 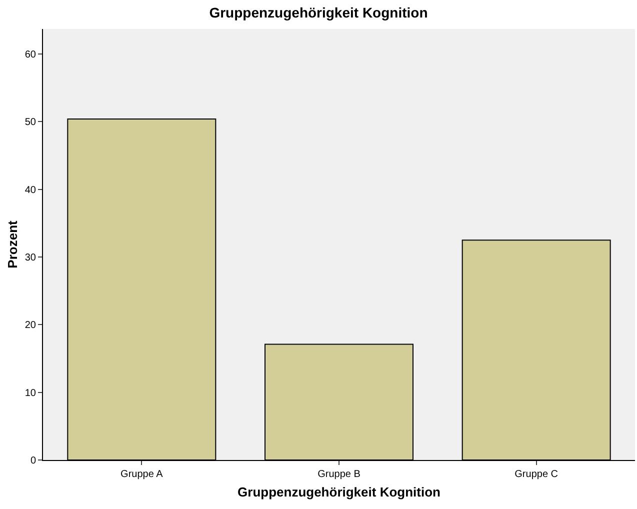 What do you see at coordinates (30, 55) in the screenshot?
I see `y-tick-label: 60` at bounding box center [30, 55].